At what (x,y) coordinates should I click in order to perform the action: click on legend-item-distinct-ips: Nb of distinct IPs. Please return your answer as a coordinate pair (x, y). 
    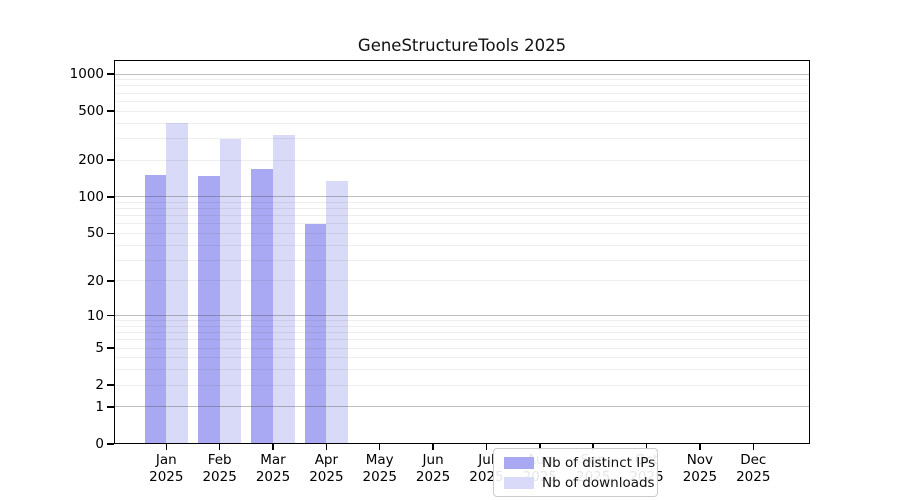
    Looking at the image, I should click on (580, 463).